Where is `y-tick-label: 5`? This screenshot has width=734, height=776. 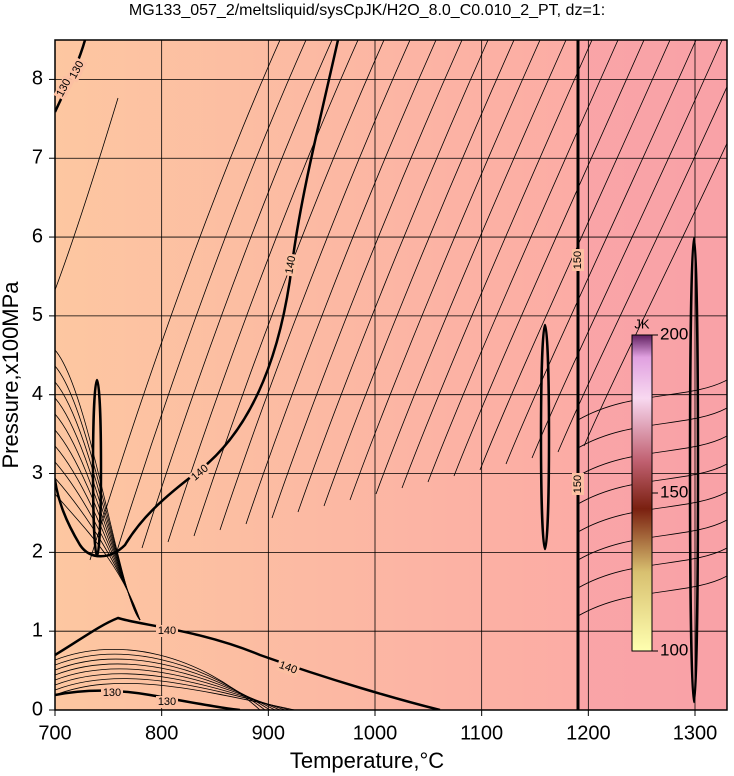
y-tick-label: 5 is located at coordinates (37, 315).